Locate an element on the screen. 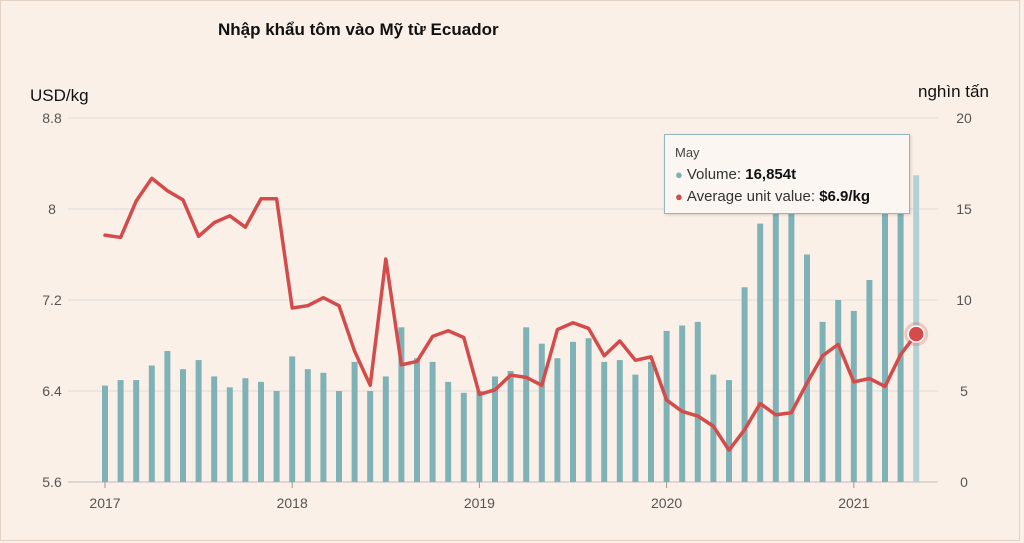 The image size is (1024, 543). left-tick-label: 5.6 is located at coordinates (52, 482).